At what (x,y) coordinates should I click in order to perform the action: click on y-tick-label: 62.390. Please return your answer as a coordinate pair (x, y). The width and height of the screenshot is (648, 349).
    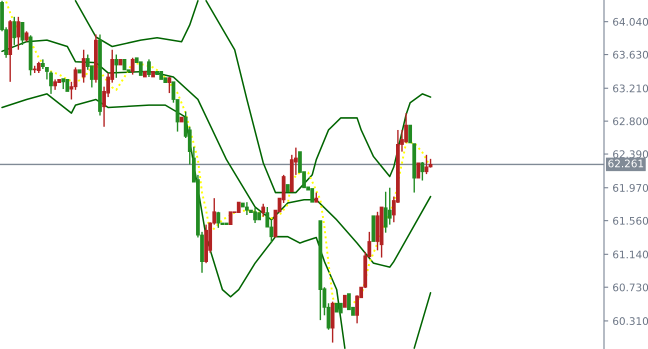
    Looking at the image, I should click on (630, 154).